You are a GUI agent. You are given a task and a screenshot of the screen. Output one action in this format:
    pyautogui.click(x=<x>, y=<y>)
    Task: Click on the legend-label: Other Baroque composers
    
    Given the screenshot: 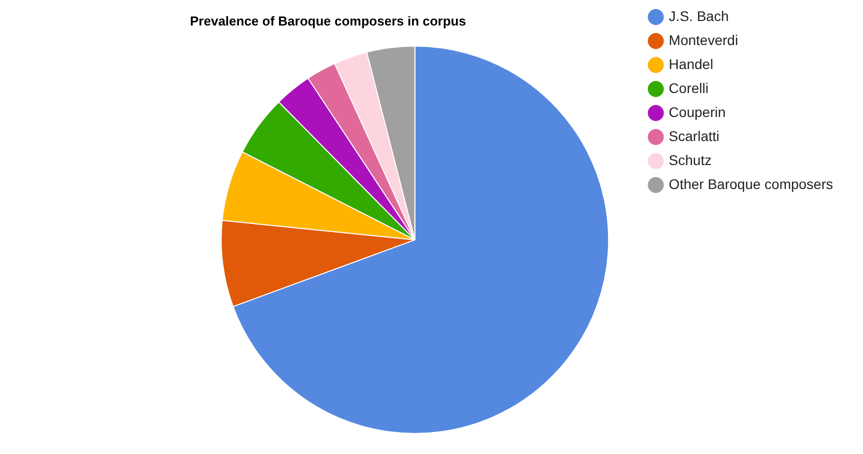 What is the action you would take?
    pyautogui.click(x=751, y=184)
    